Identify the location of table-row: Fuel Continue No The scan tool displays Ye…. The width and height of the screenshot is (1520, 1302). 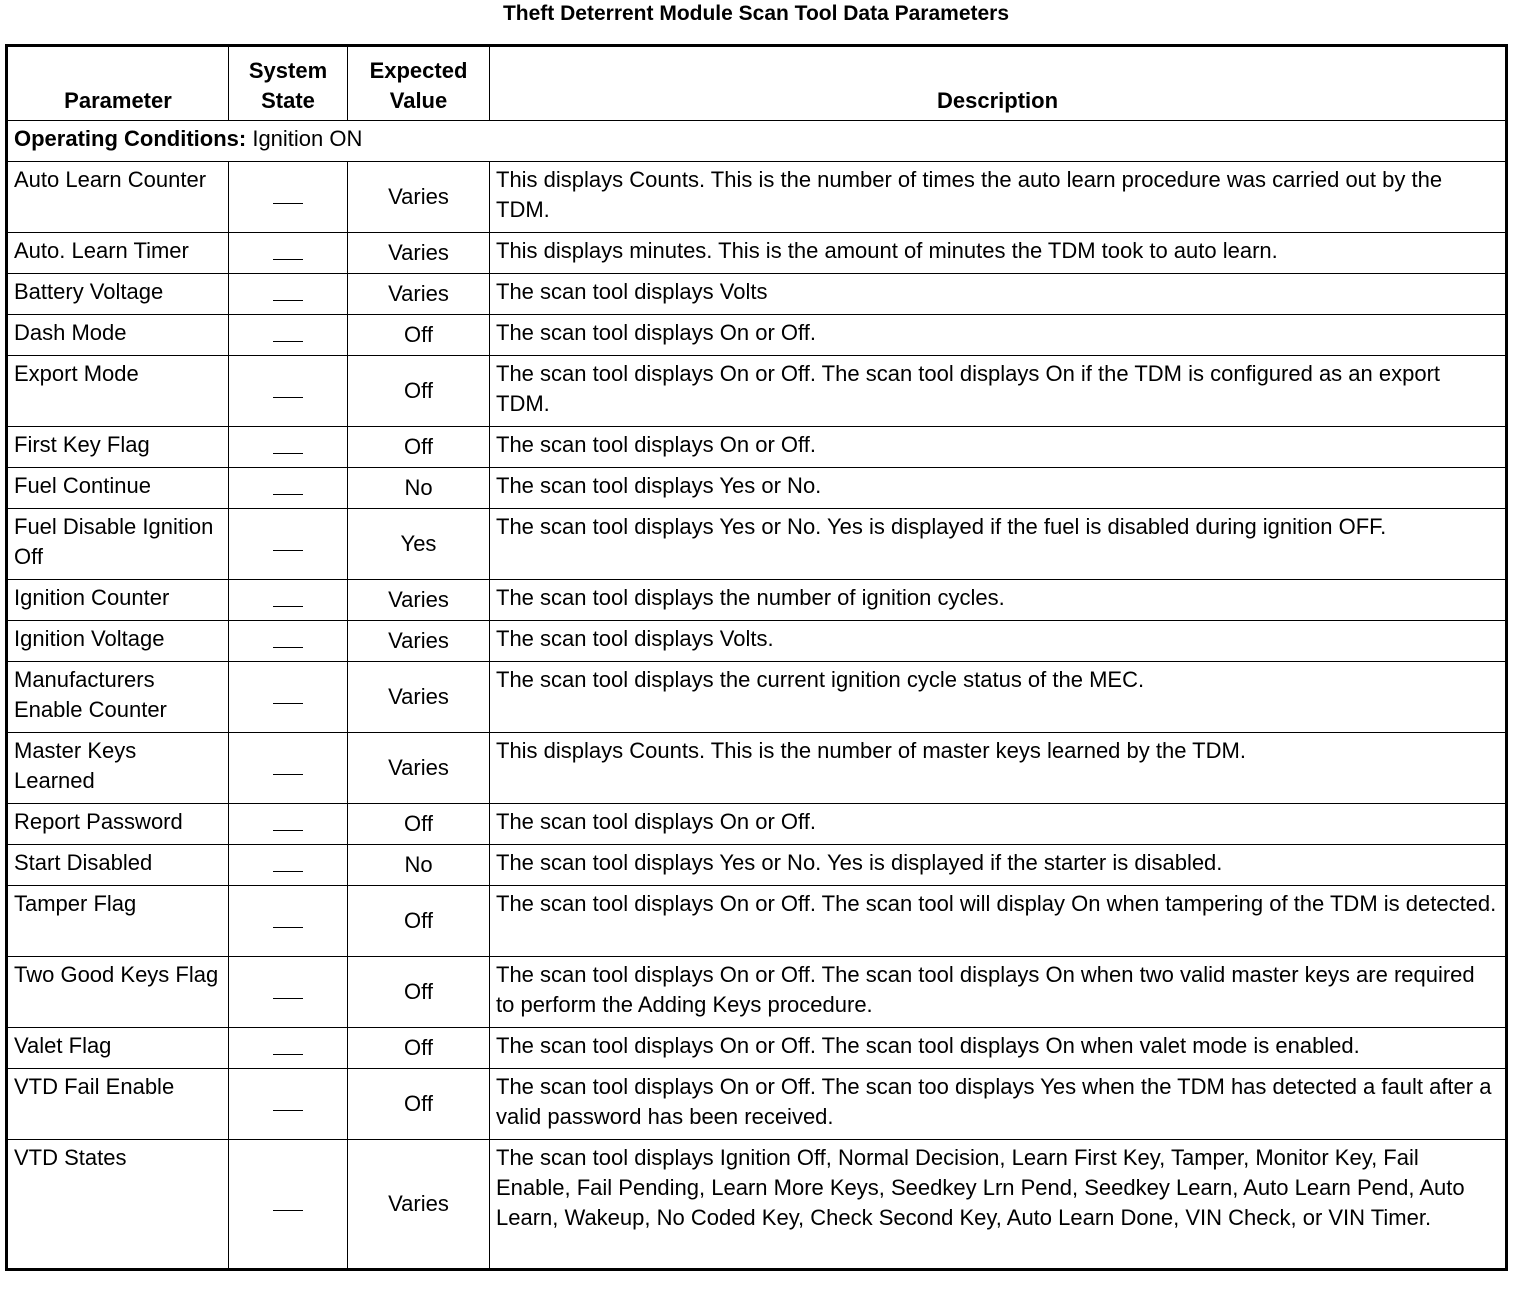
(756, 488).